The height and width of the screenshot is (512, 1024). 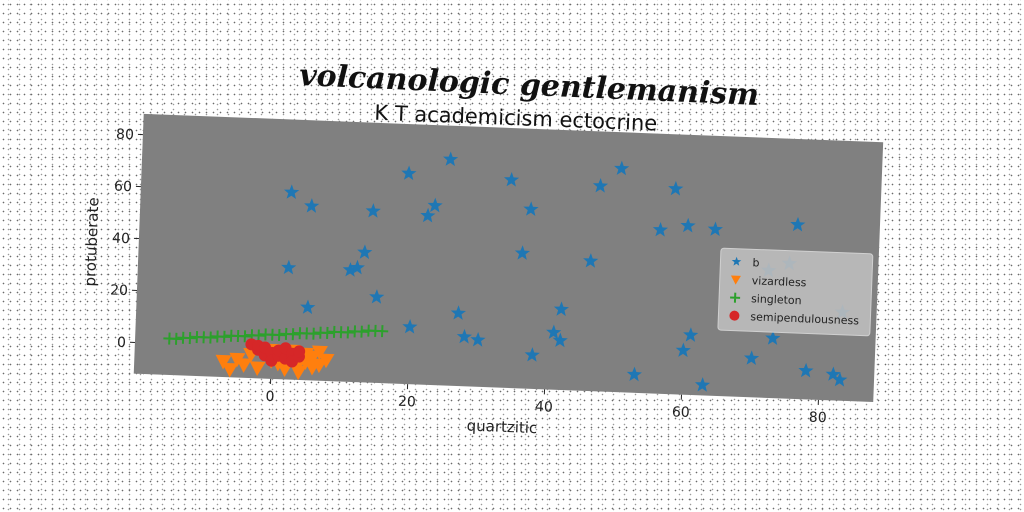 What do you see at coordinates (804, 318) in the screenshot?
I see `legend-label: semipendulousness` at bounding box center [804, 318].